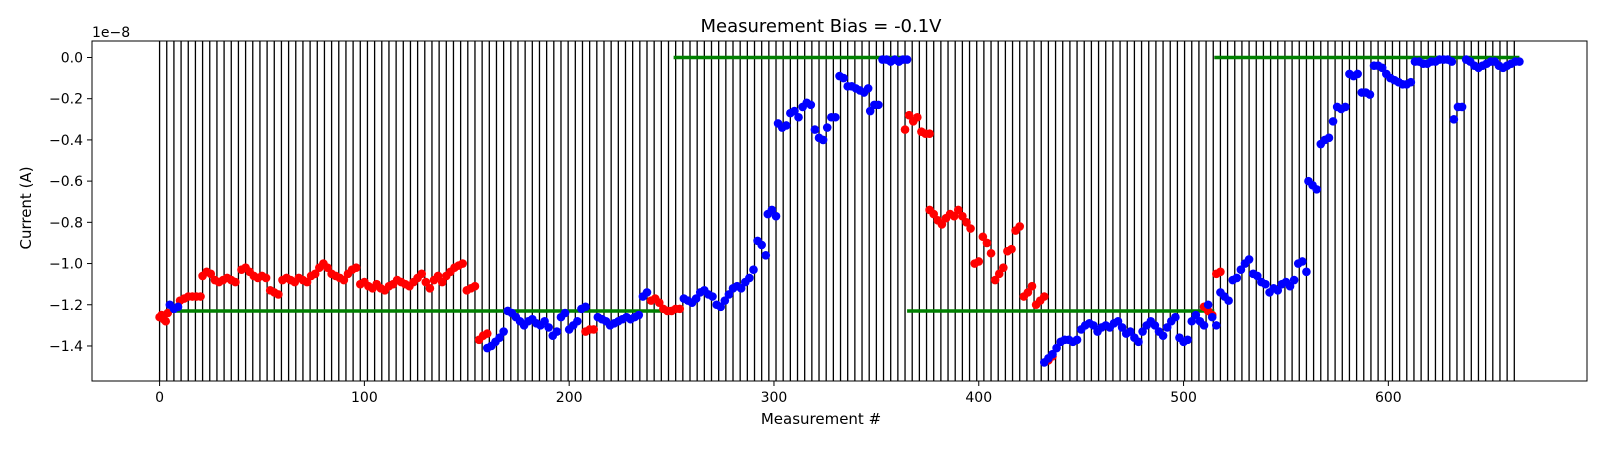  Describe the element at coordinates (66, 223) in the screenshot. I see `y-tick-label: −0.8` at that location.